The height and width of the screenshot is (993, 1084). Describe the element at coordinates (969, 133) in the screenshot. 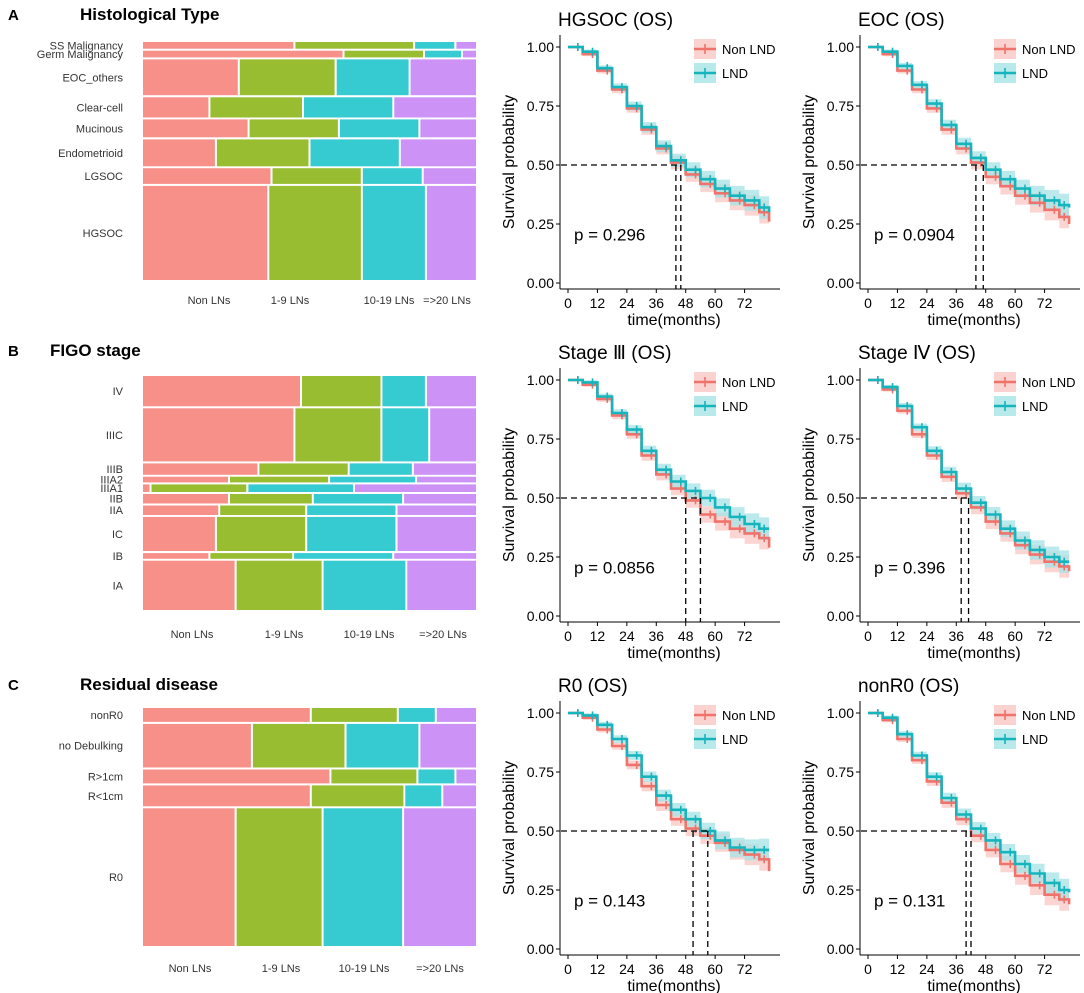

I see `km-eoc-os-series-lnd-ci-band` at that location.